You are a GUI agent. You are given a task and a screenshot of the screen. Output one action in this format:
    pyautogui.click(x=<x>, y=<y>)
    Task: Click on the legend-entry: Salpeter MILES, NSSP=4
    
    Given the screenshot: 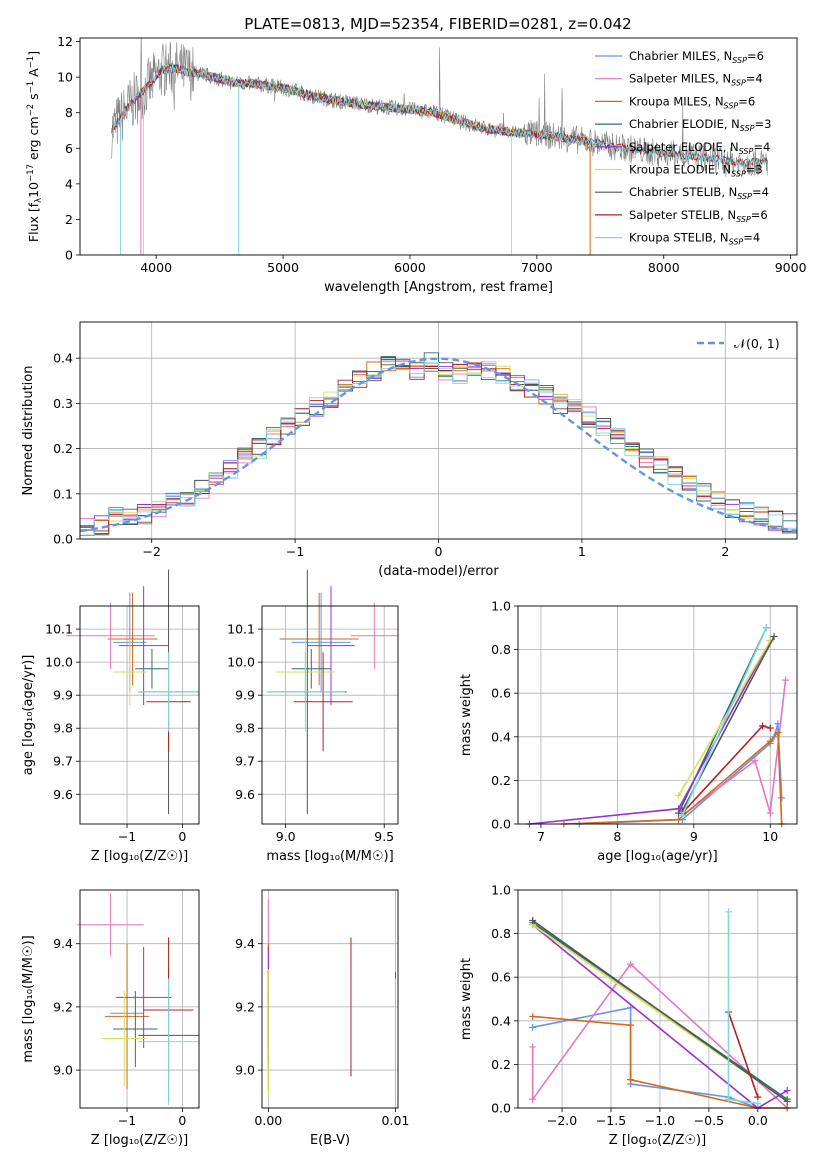 What is the action you would take?
    pyautogui.click(x=696, y=80)
    